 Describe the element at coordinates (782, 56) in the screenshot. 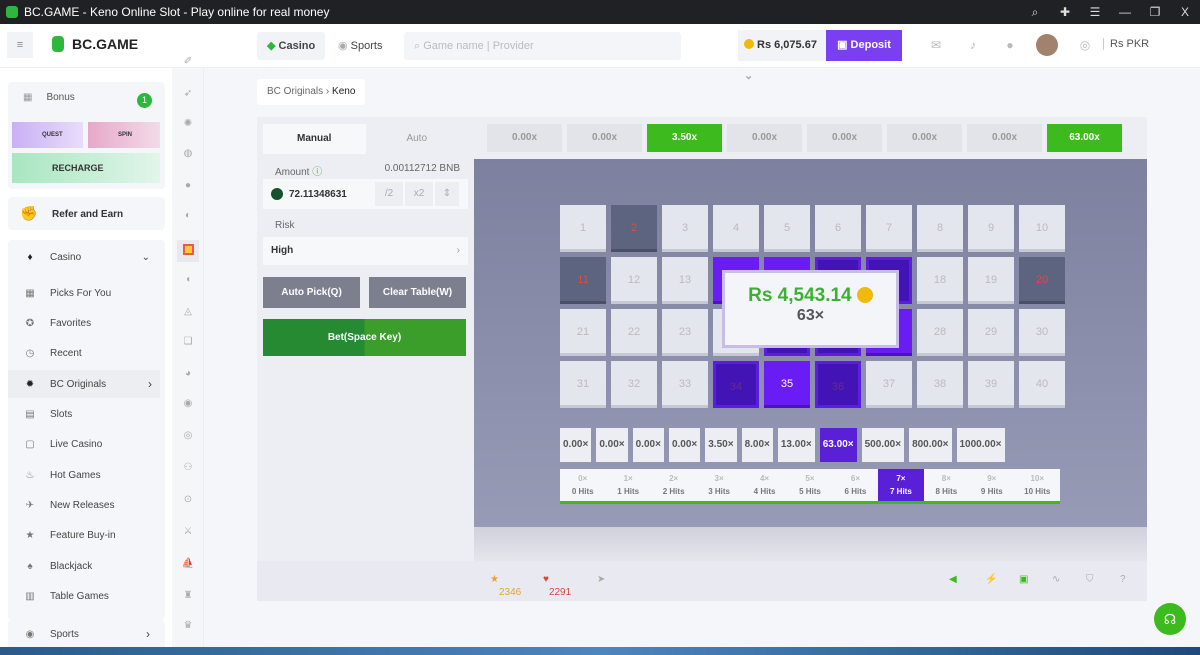

I see `balance-dropdown: Rs 6,075.67 ⌄` at that location.